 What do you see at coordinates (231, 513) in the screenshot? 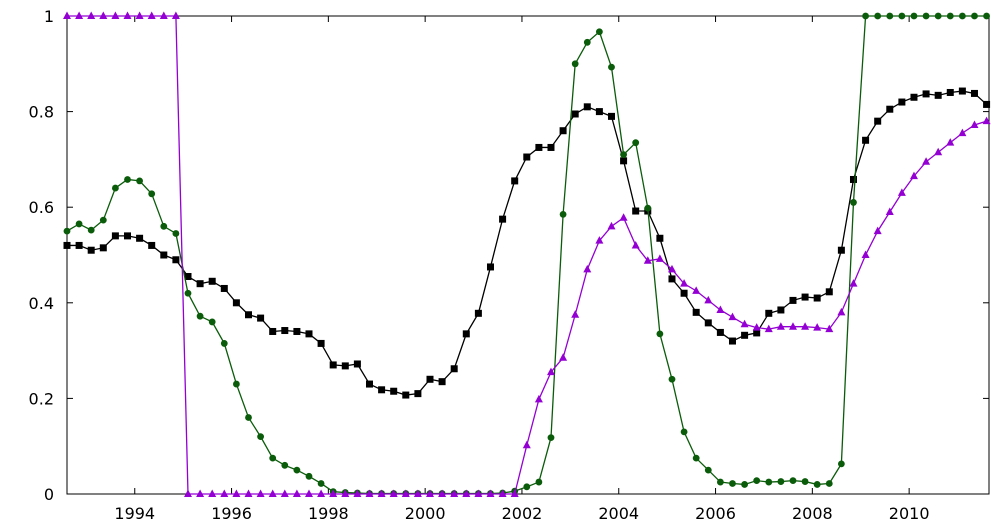
I see `x-tick-label-1996: 1996` at bounding box center [231, 513].